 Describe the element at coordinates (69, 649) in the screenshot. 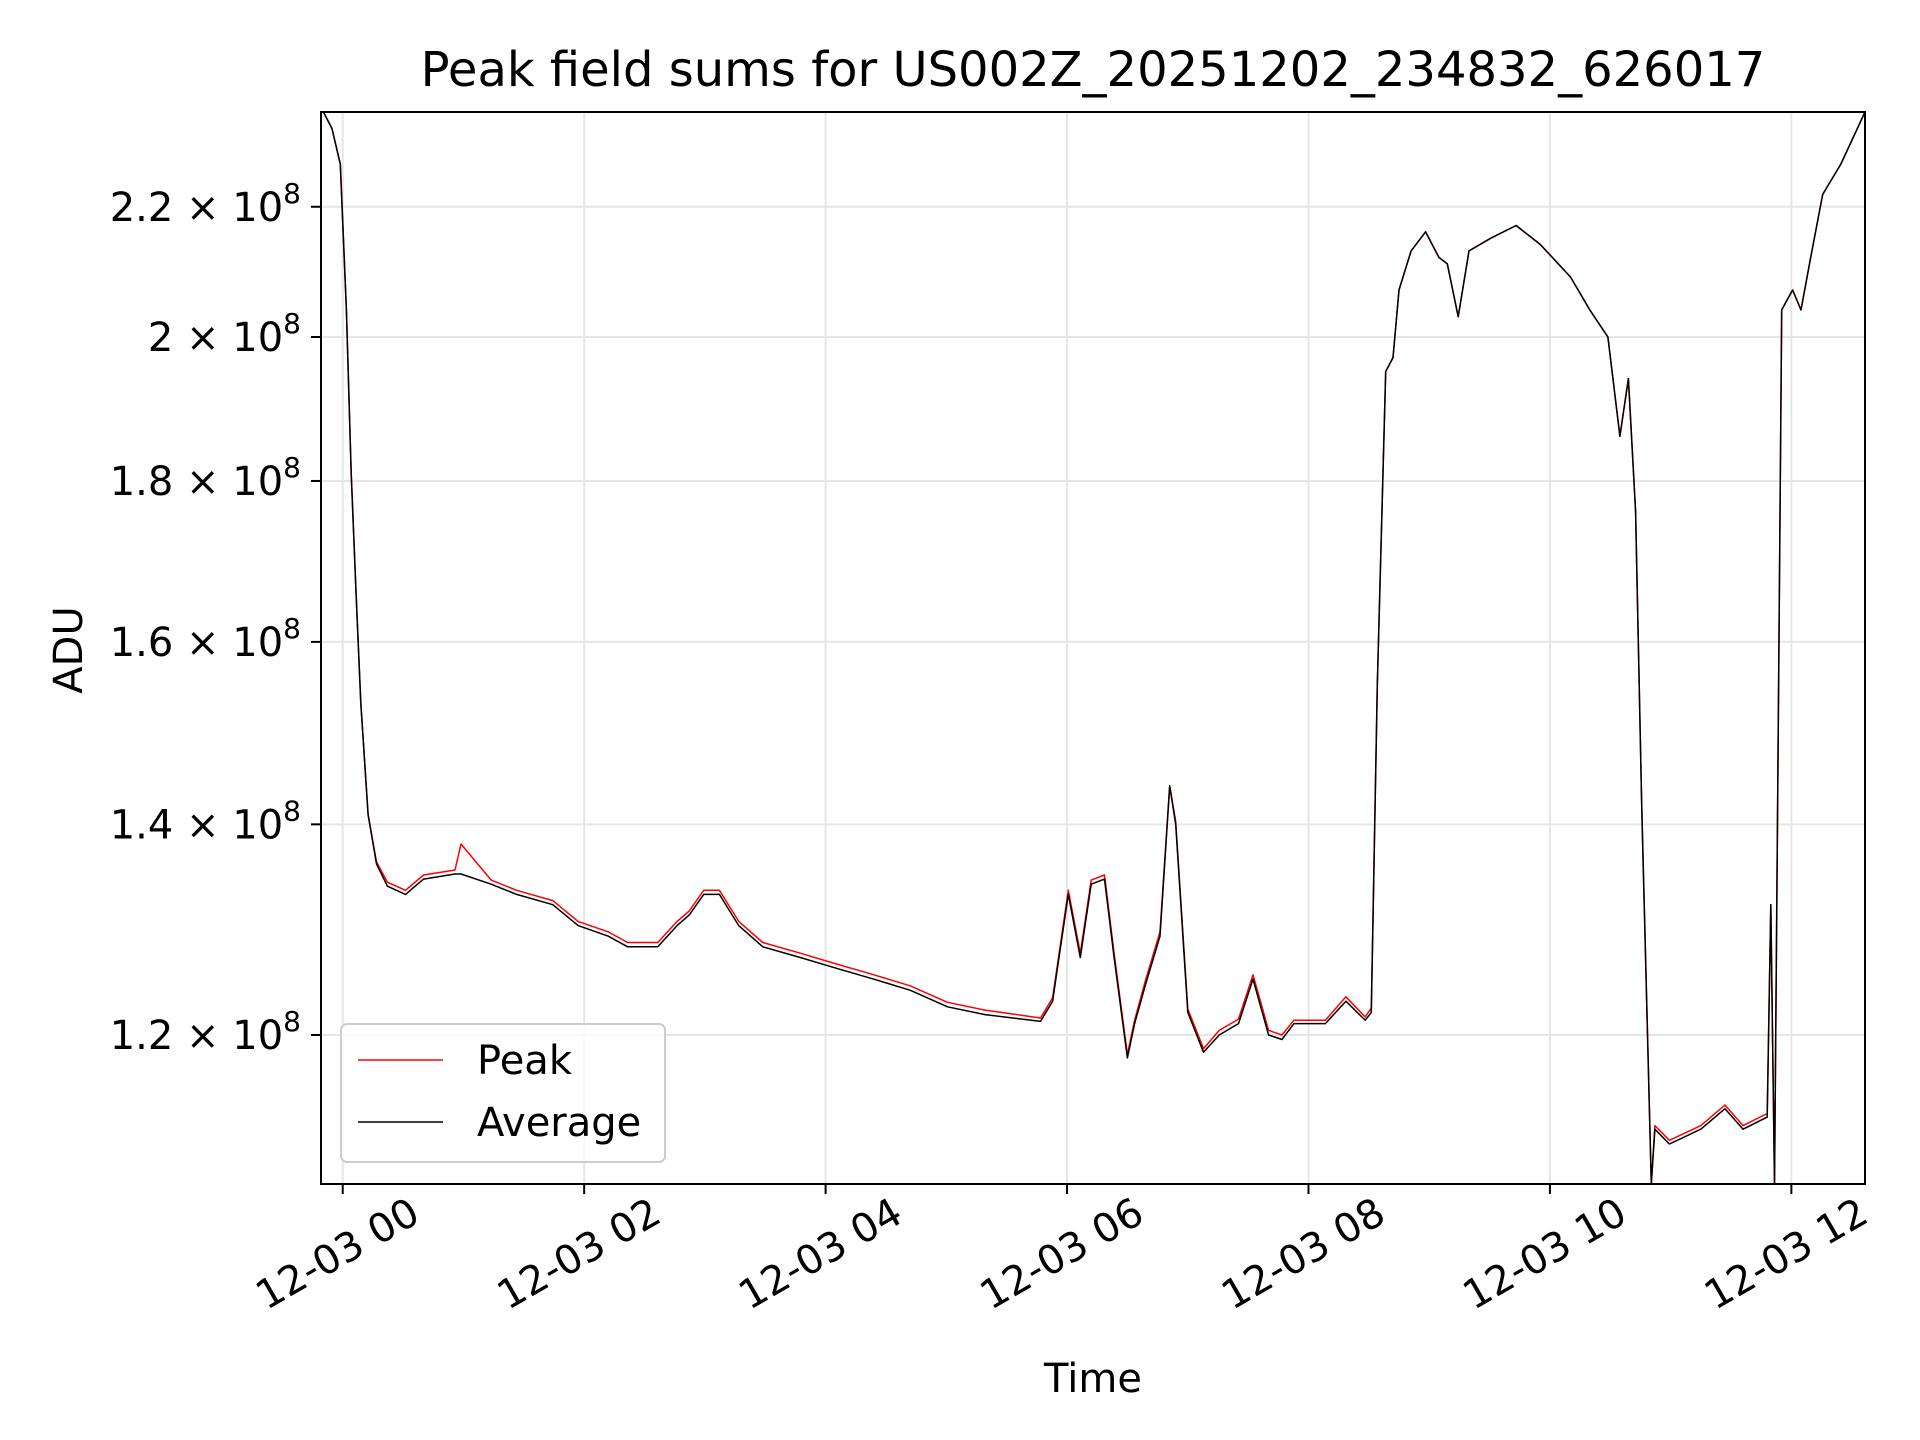

I see `y-axis-label: ADU` at that location.